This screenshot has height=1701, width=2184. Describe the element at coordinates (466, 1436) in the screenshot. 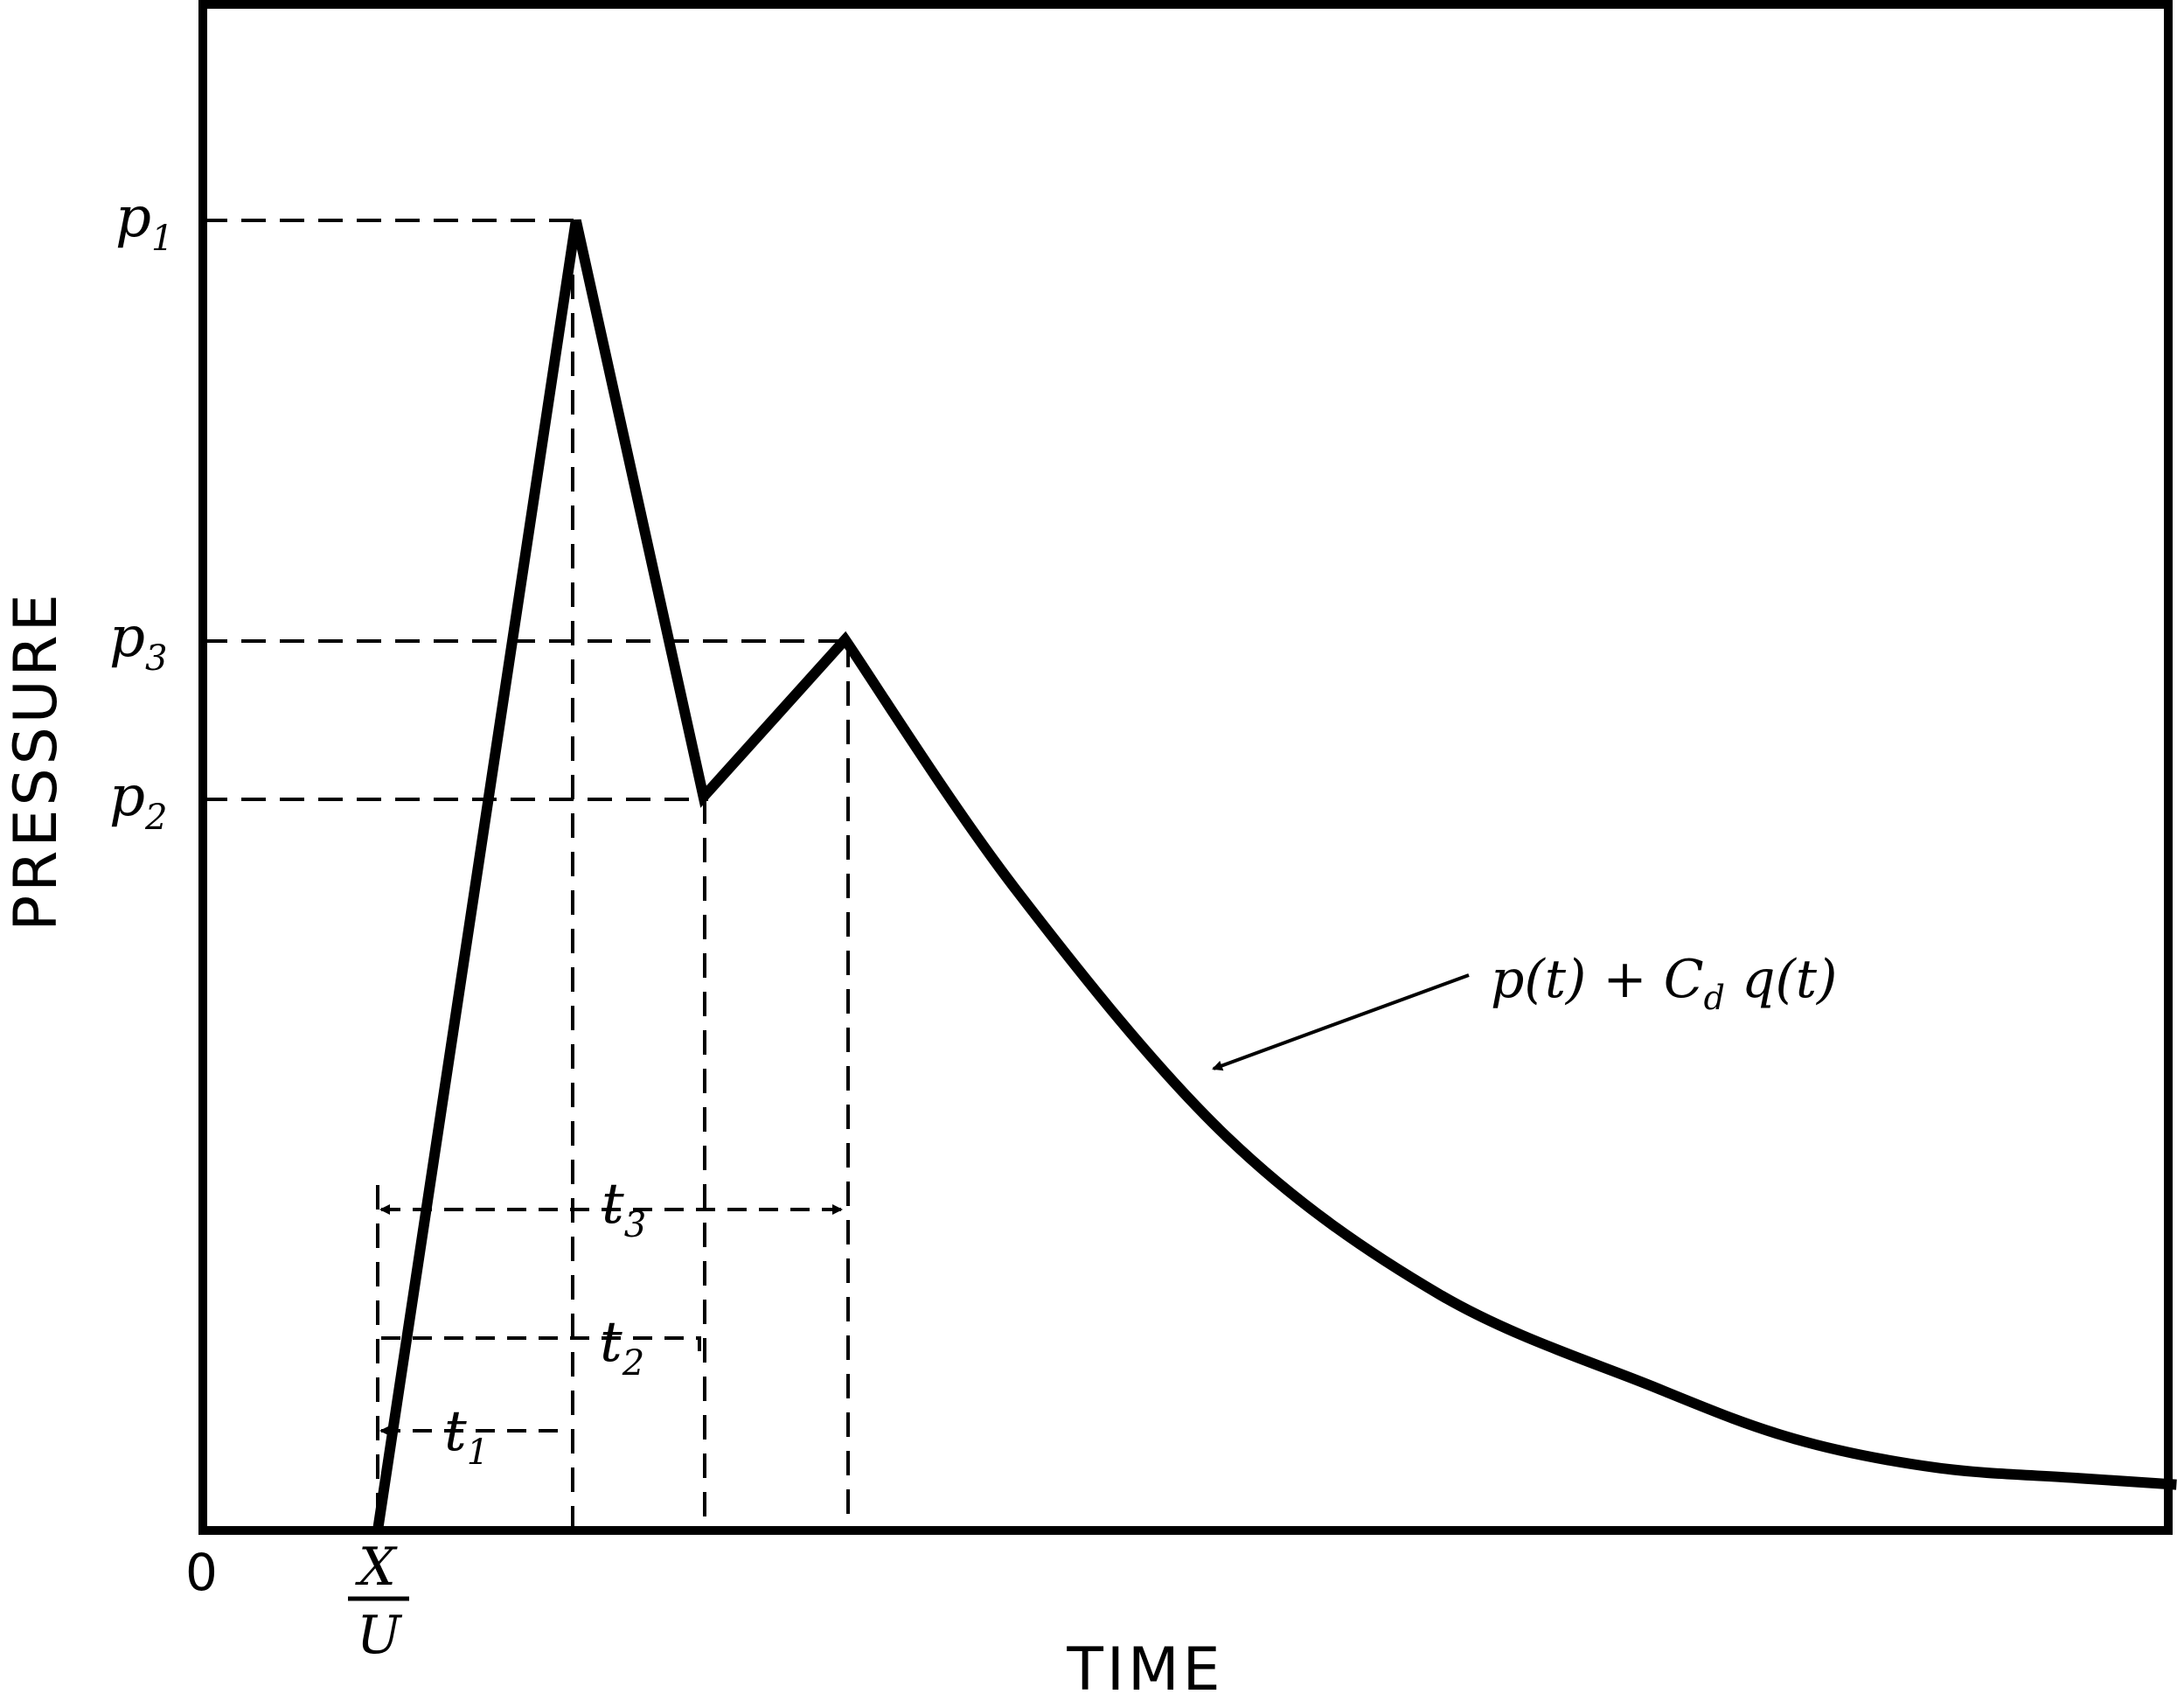

I see `t1-label: t1` at that location.